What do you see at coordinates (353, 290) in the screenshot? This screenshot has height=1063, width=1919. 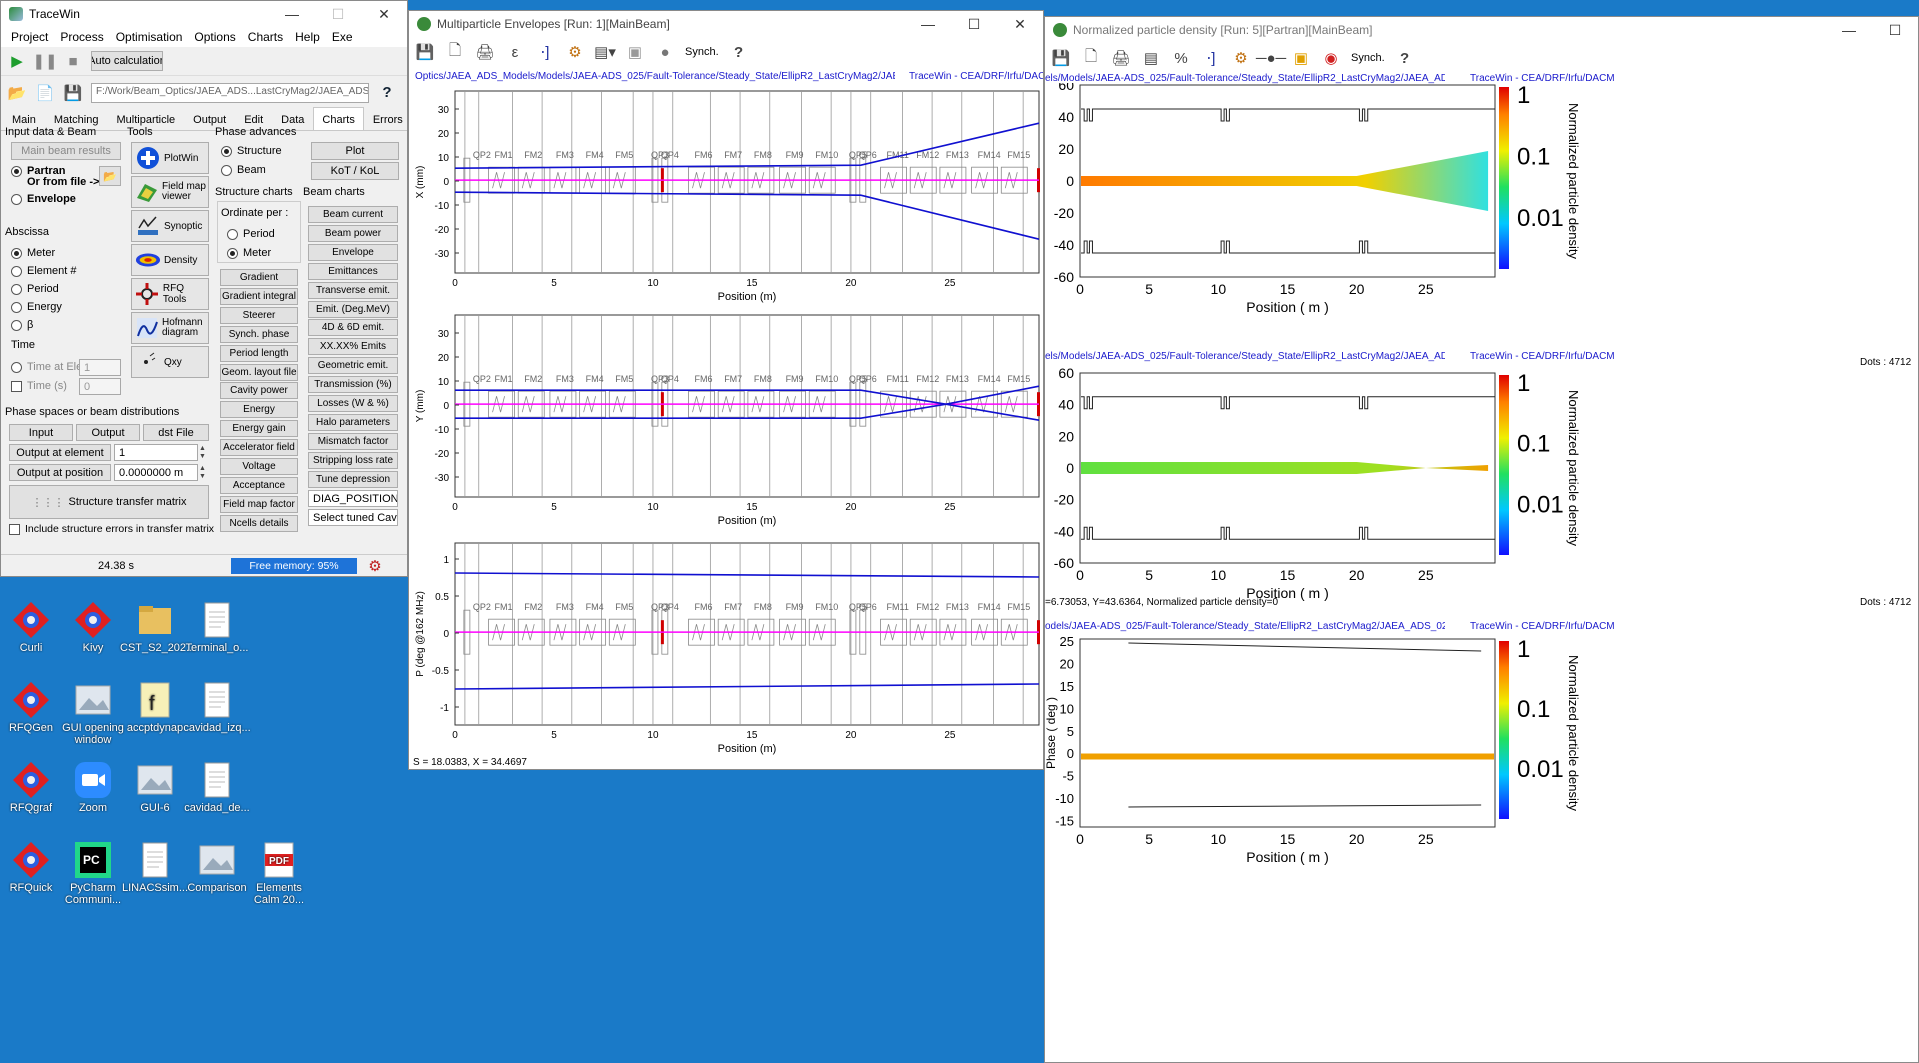 I see `beam-chart-button: Transverse emit.` at bounding box center [353, 290].